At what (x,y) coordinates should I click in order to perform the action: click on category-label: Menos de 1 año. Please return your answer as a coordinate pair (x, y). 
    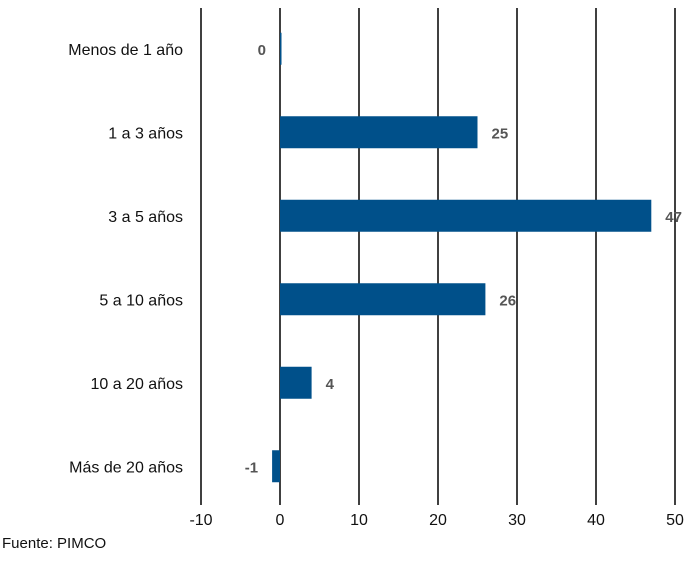
    Looking at the image, I should click on (125, 50).